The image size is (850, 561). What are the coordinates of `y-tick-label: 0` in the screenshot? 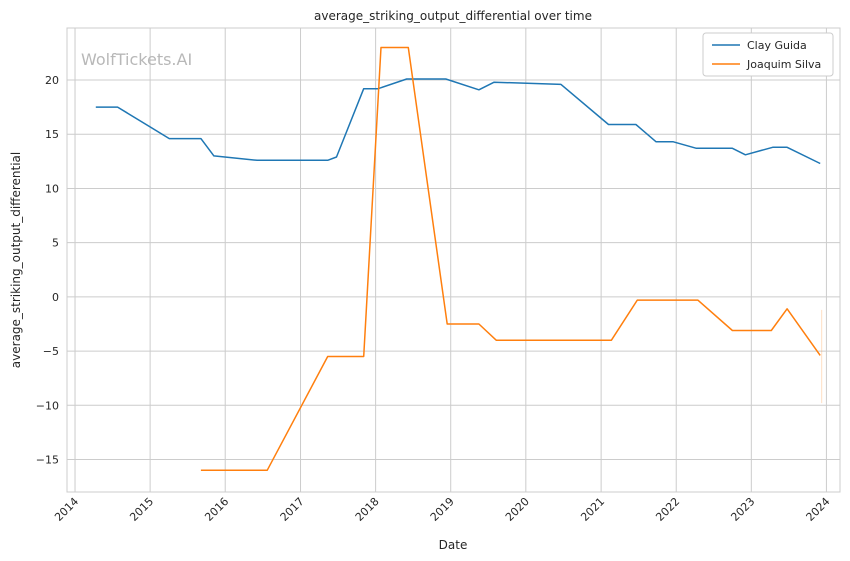 It's located at (55, 297).